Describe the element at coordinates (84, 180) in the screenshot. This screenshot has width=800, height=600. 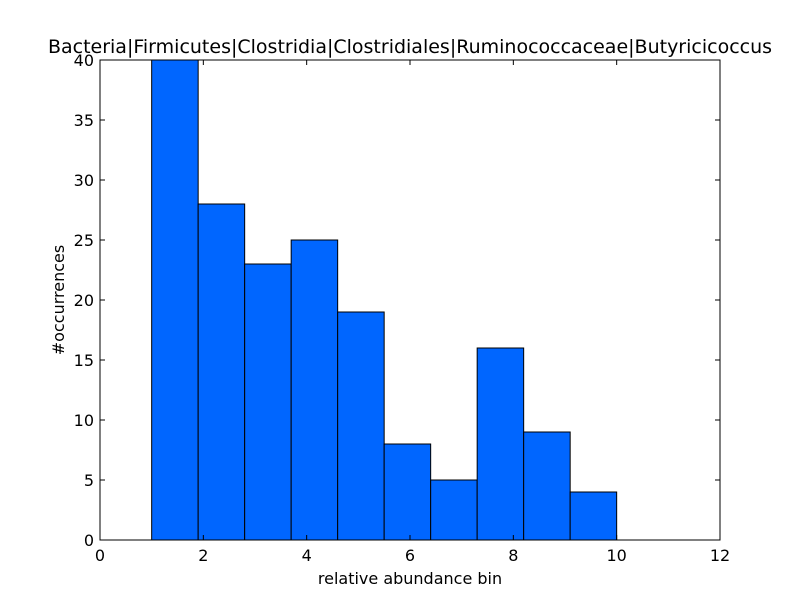
I see `y-tick-label: 30` at that location.